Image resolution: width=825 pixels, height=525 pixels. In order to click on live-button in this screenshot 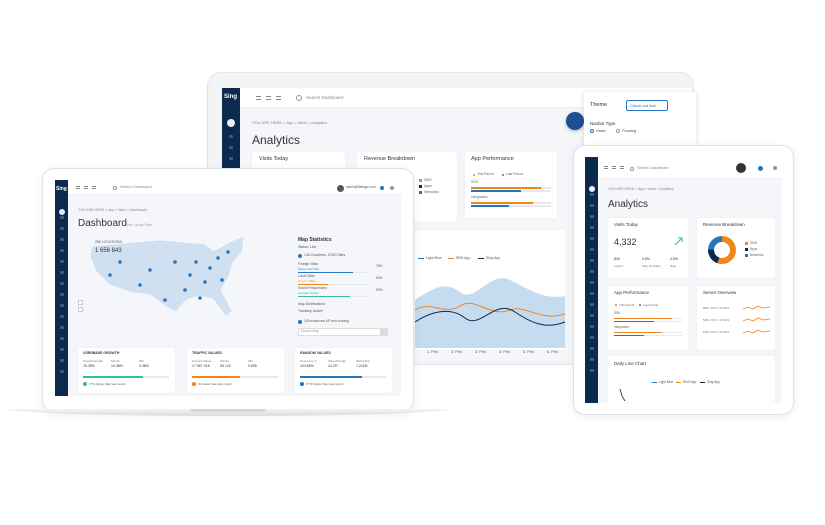, I will do `click(647, 105)`.